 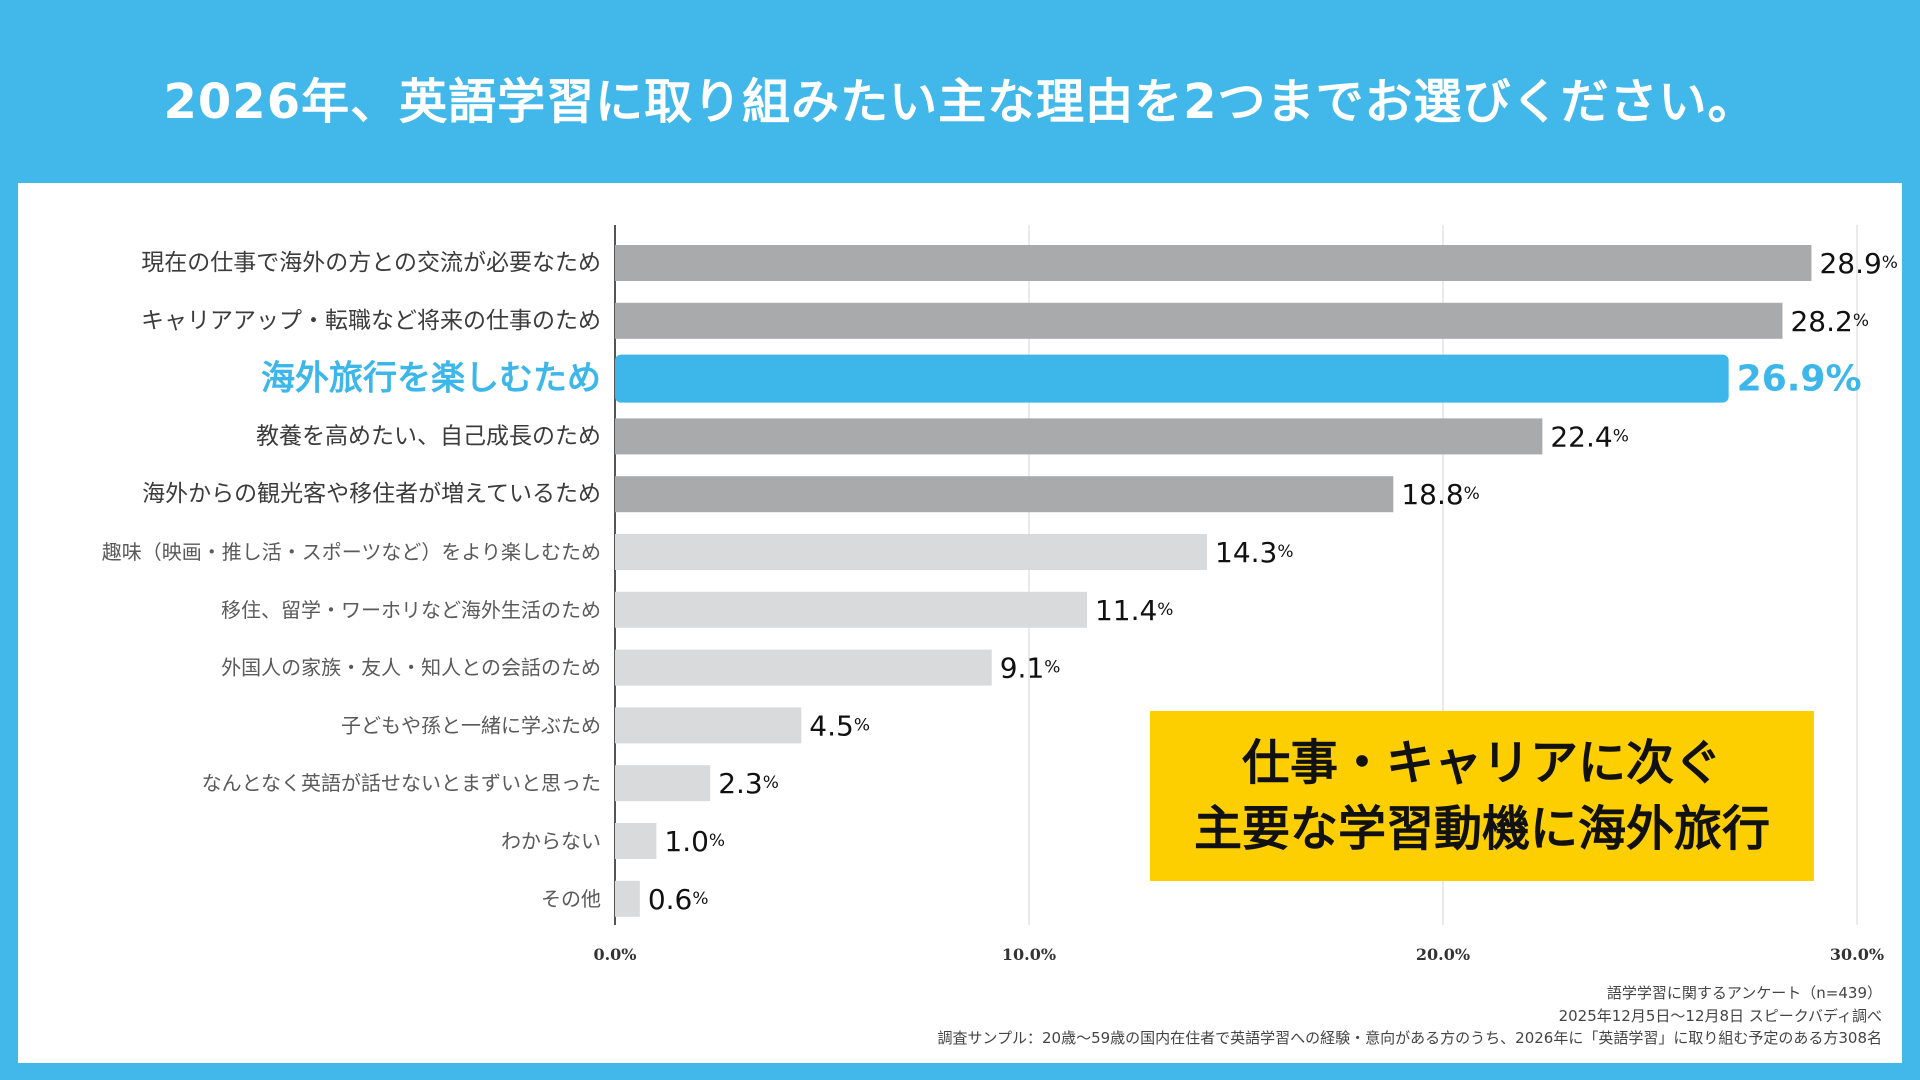 I want to click on x-tick-label: 0.0%, so click(x=614, y=954).